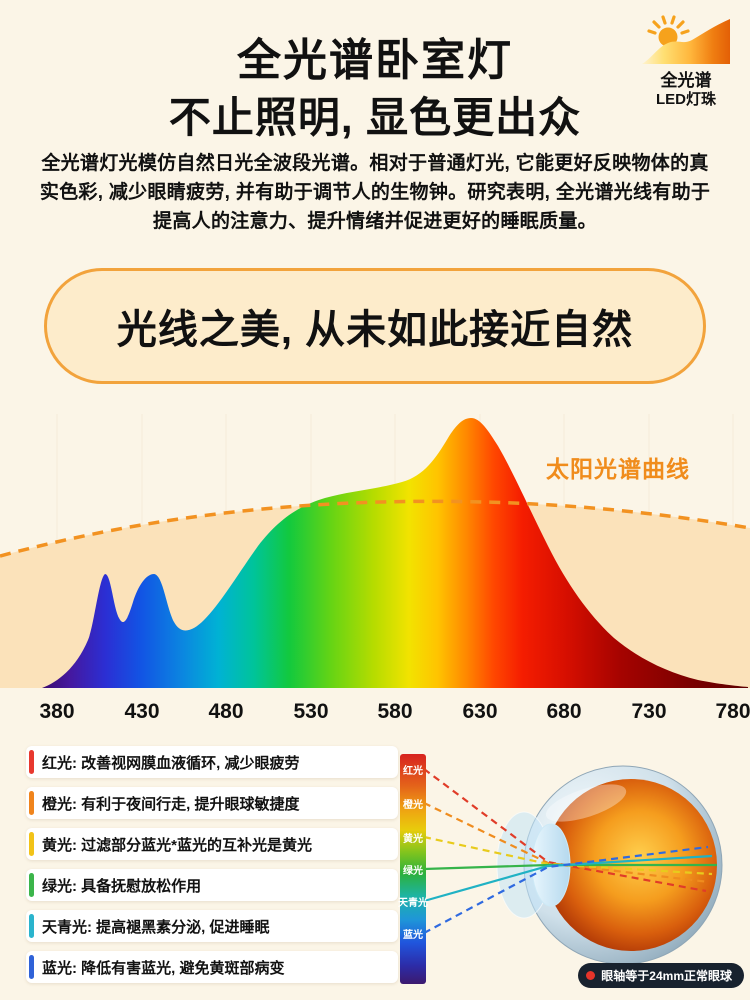 The width and height of the screenshot is (750, 1000). Describe the element at coordinates (375, 326) in the screenshot. I see `slogan-banner: 光线之美, 从未如此接近自然` at that location.